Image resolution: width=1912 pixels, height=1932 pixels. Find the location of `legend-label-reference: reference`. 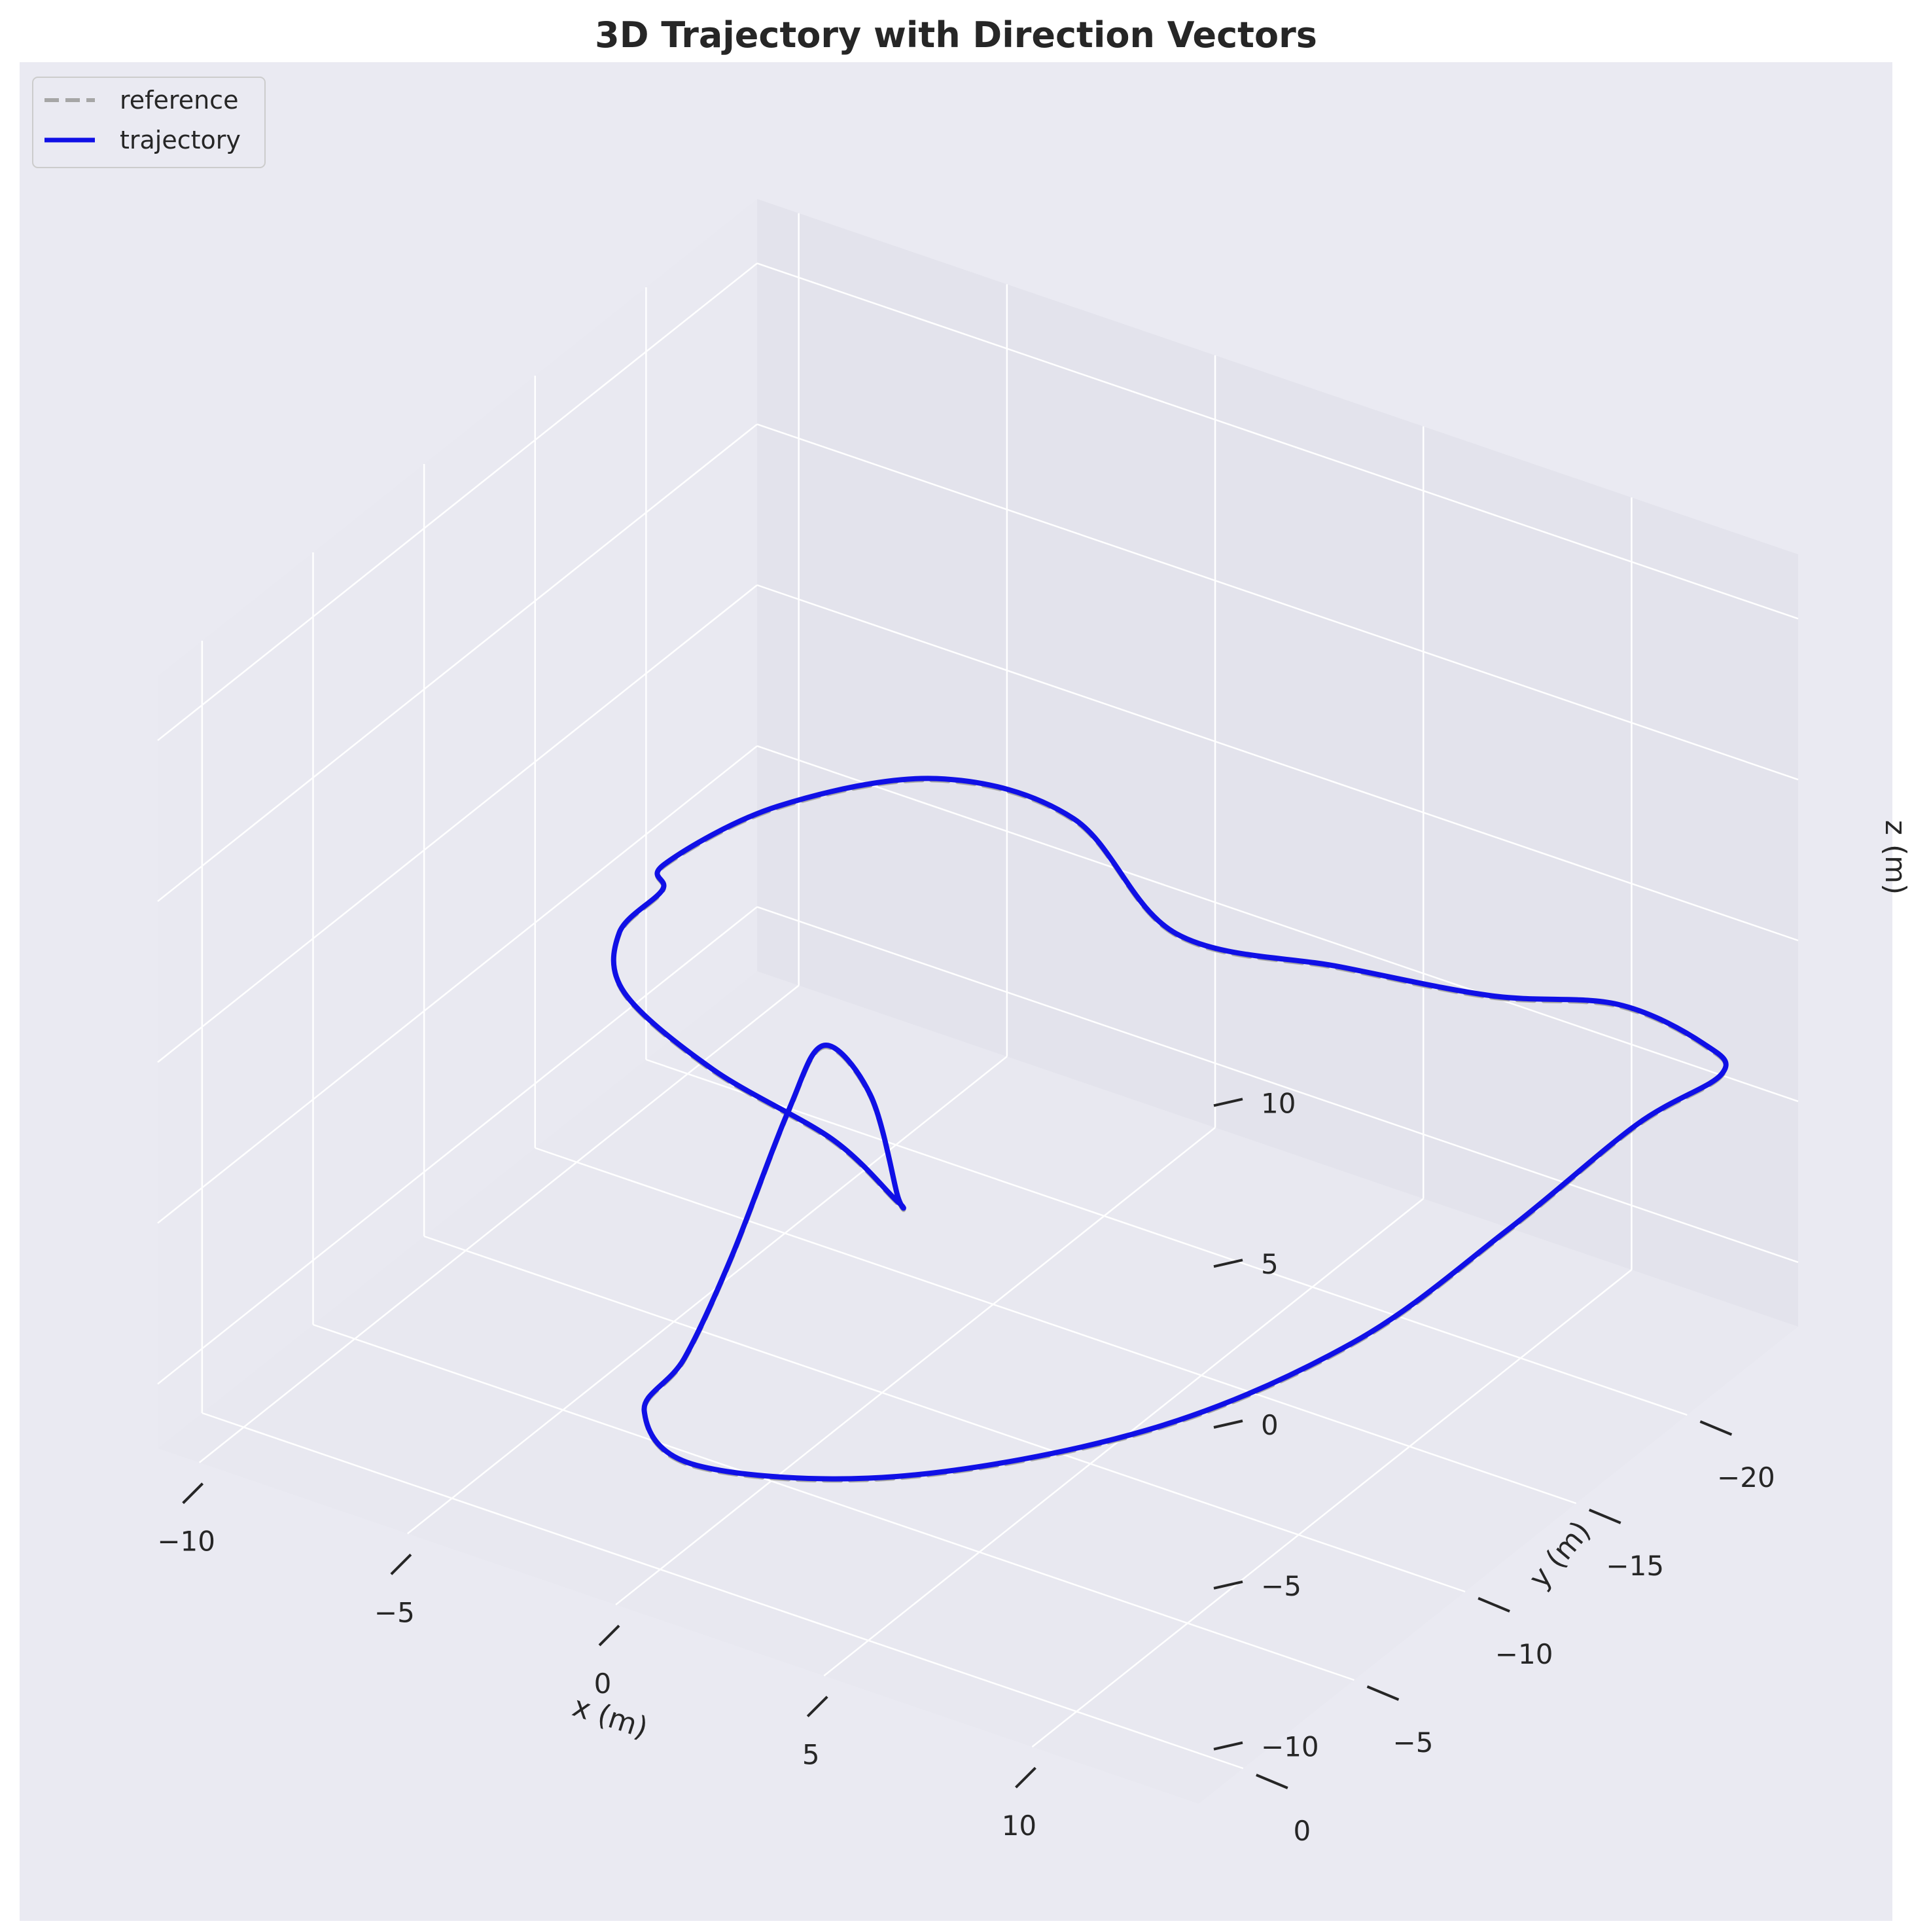

legend-label-reference: reference is located at coordinates (179, 100).